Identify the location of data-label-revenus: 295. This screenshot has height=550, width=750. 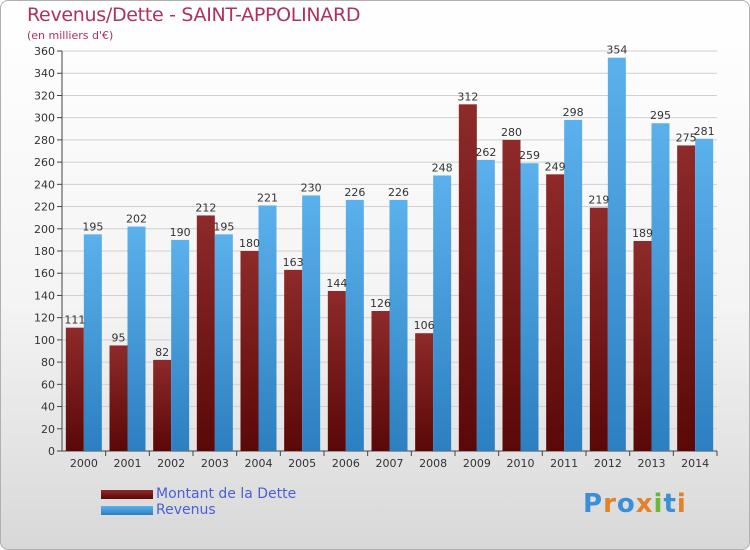
(660, 115).